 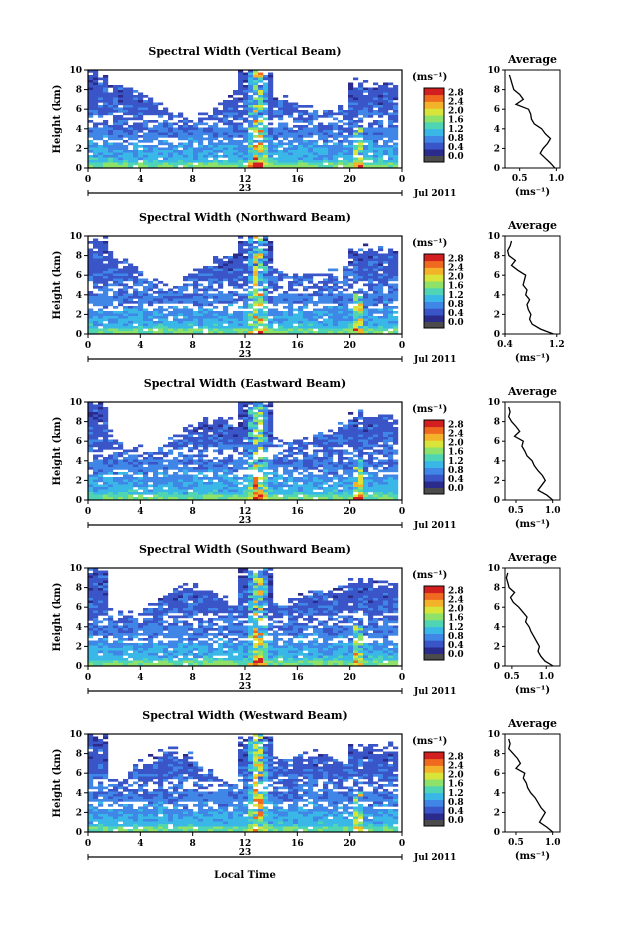 What do you see at coordinates (429, 409) in the screenshot?
I see `colorbar-unit-label: (ms⁻¹)` at bounding box center [429, 409].